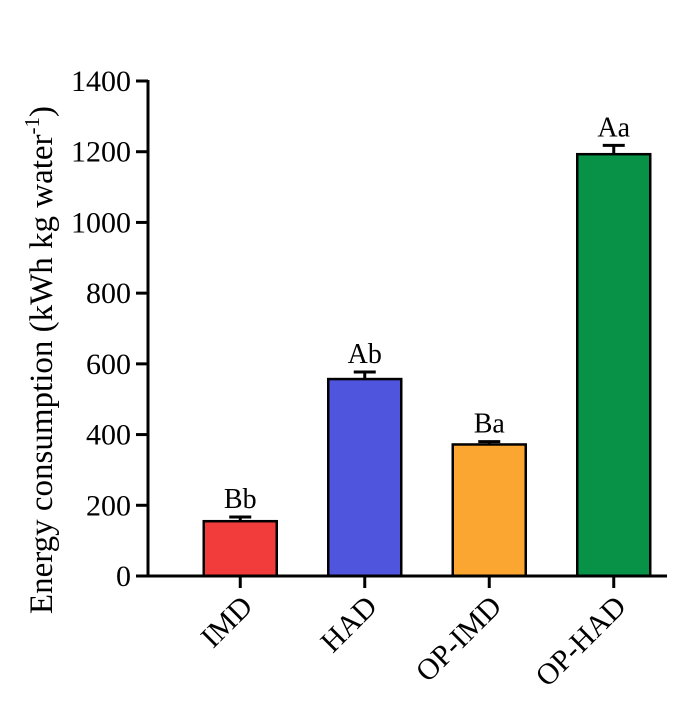 The width and height of the screenshot is (678, 718). What do you see at coordinates (227, 622) in the screenshot?
I see `x-label-imd: IMD` at bounding box center [227, 622].